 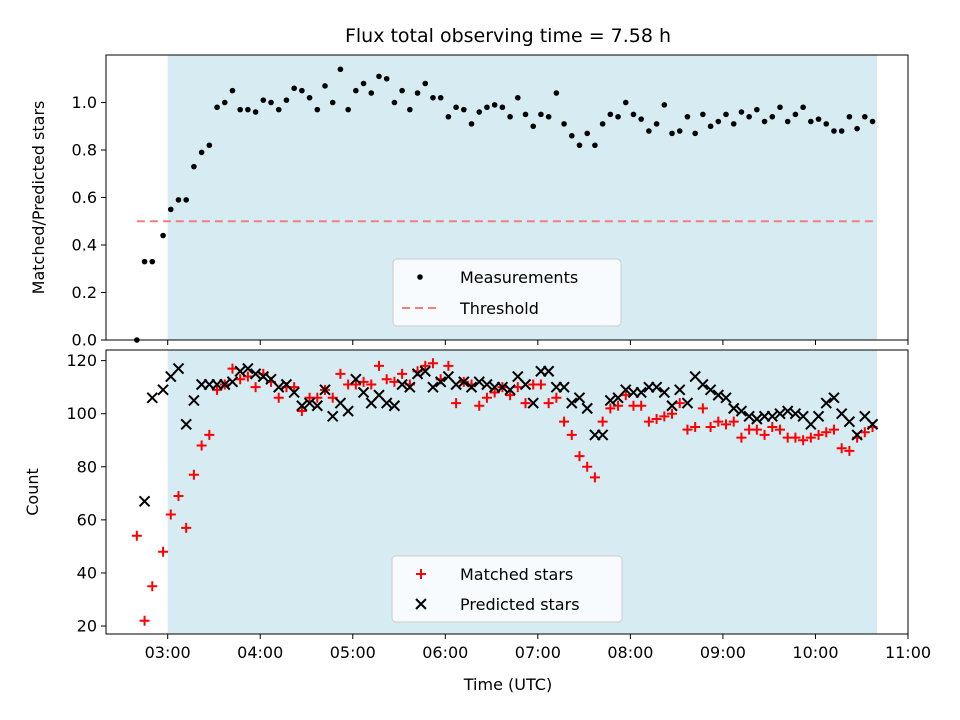 What do you see at coordinates (87, 466) in the screenshot?
I see `bottom-y-tick-label: 80` at bounding box center [87, 466].